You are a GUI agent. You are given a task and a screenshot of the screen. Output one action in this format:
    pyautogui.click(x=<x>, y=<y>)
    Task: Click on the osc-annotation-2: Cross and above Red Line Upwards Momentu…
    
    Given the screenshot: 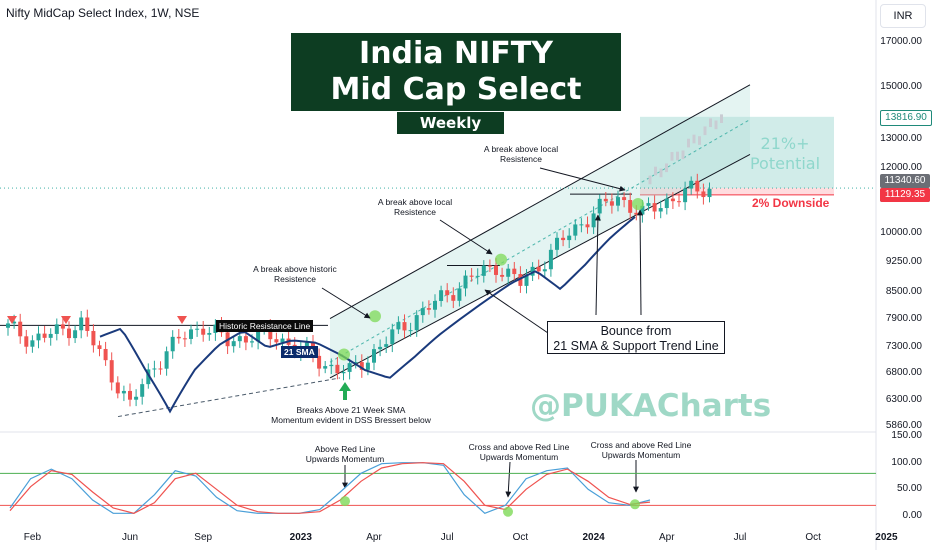 What is the action you would take?
    pyautogui.click(x=519, y=452)
    